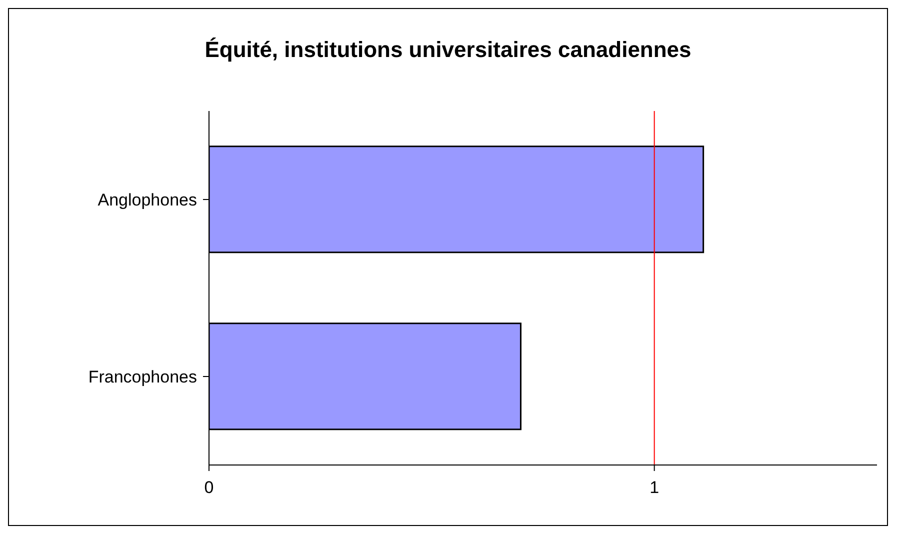 This screenshot has width=897, height=535. I want to click on x-tick-label: 0, so click(209, 488).